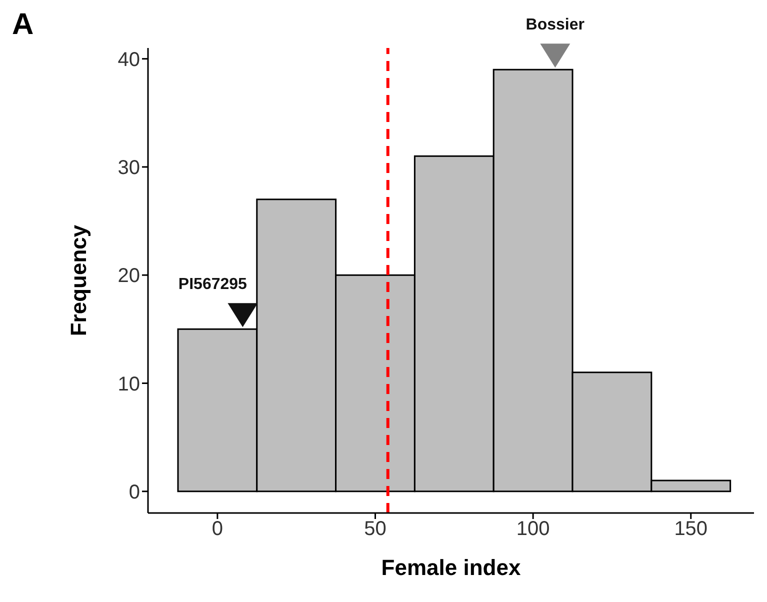  What do you see at coordinates (691, 529) in the screenshot?
I see `x-tick-label: 150` at bounding box center [691, 529].